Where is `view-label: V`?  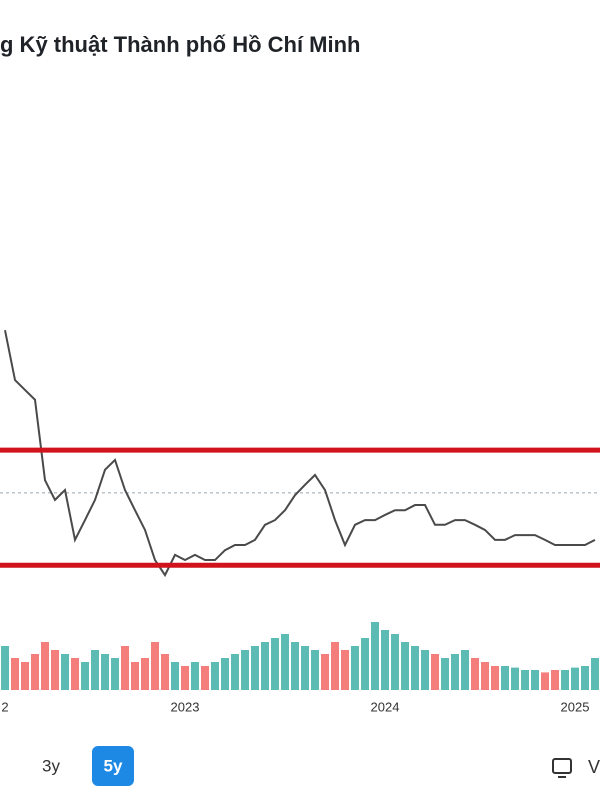
view-label: V is located at coordinates (594, 767).